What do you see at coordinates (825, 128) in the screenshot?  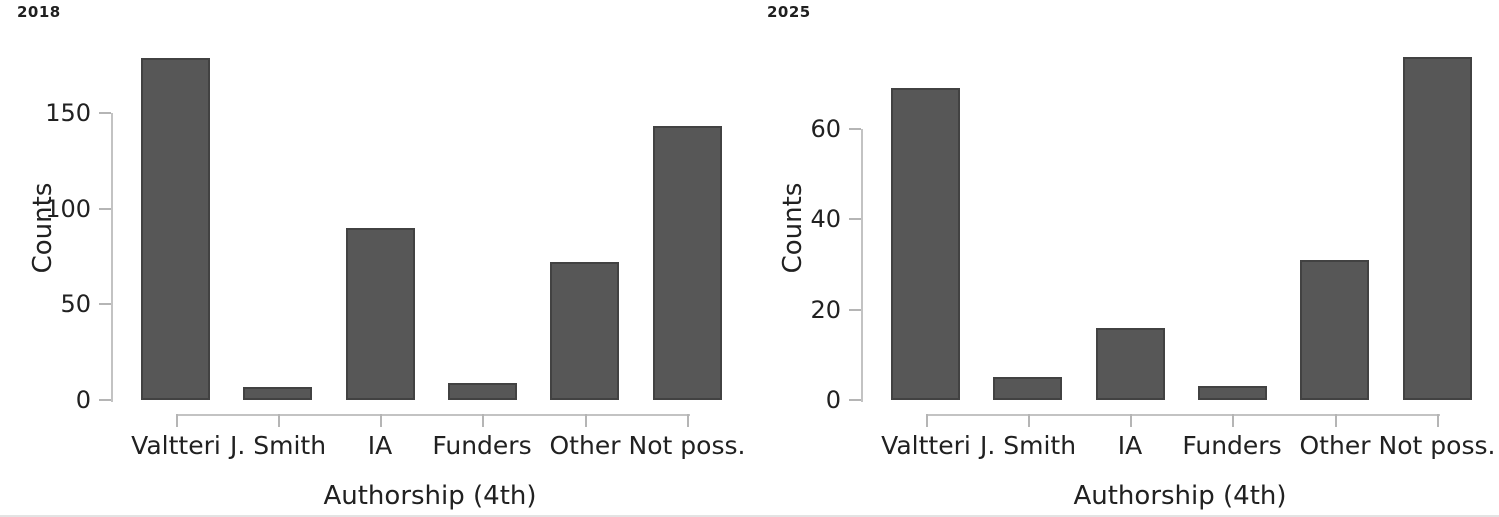 I see `y-tick-label: 60` at bounding box center [825, 128].